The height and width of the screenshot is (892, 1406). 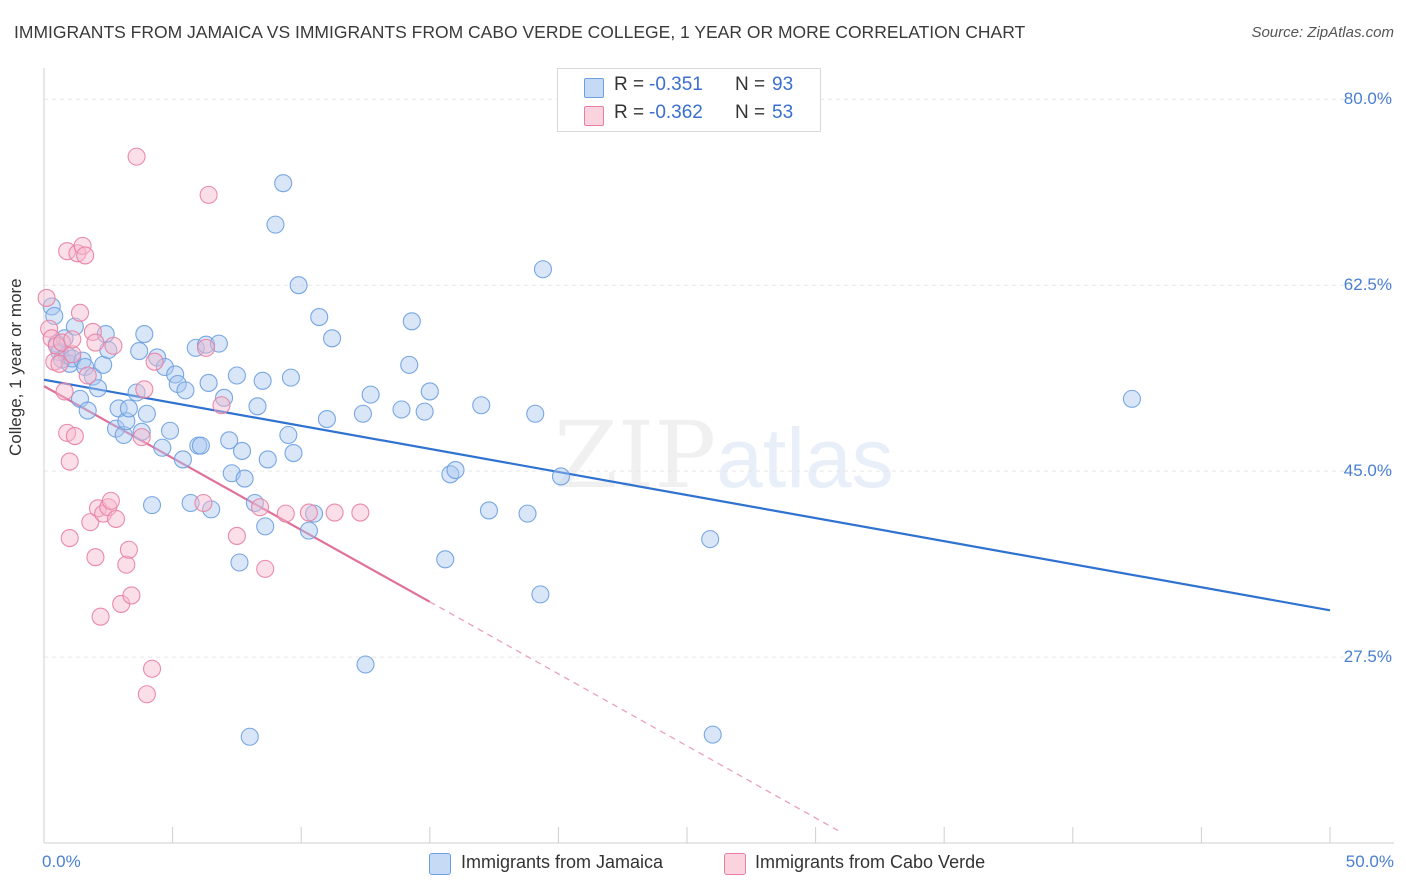 I want to click on legend-swatch-cabo-verde, so click(x=735, y=864).